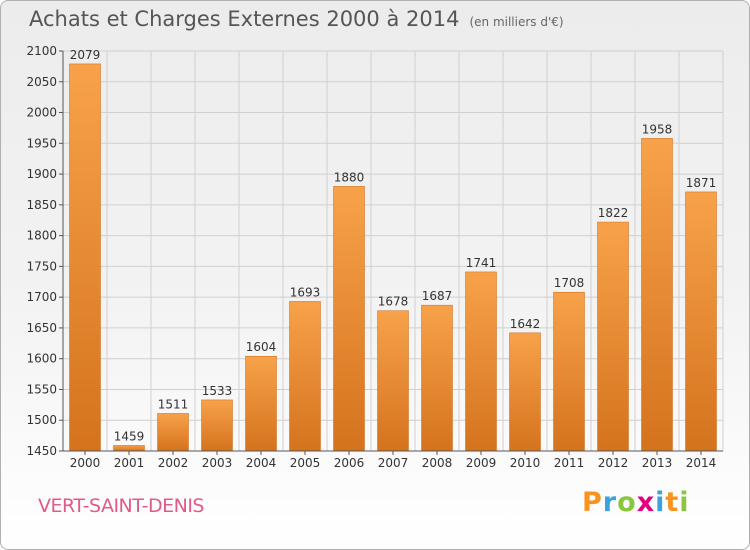 This screenshot has width=750, height=550. Describe the element at coordinates (129, 463) in the screenshot. I see `x-tick-label: 2001` at that location.